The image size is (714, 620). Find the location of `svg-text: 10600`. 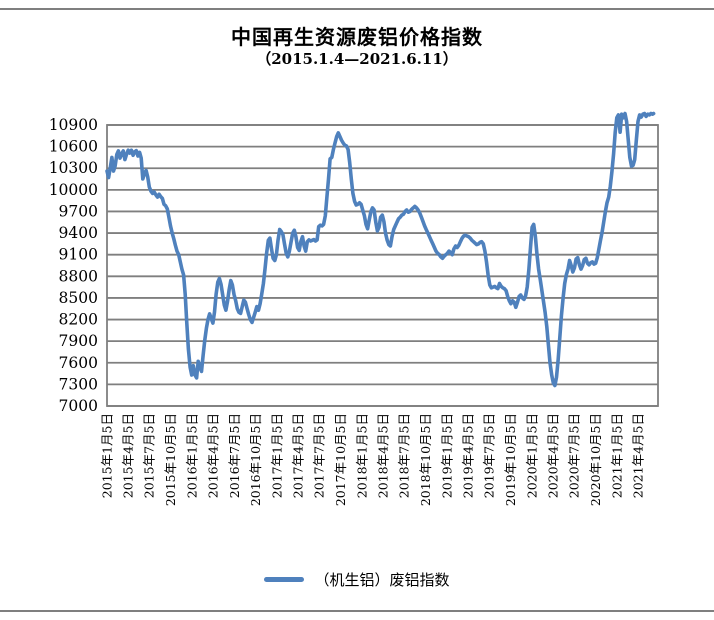

svg-text: 10600 is located at coordinates (73, 147).